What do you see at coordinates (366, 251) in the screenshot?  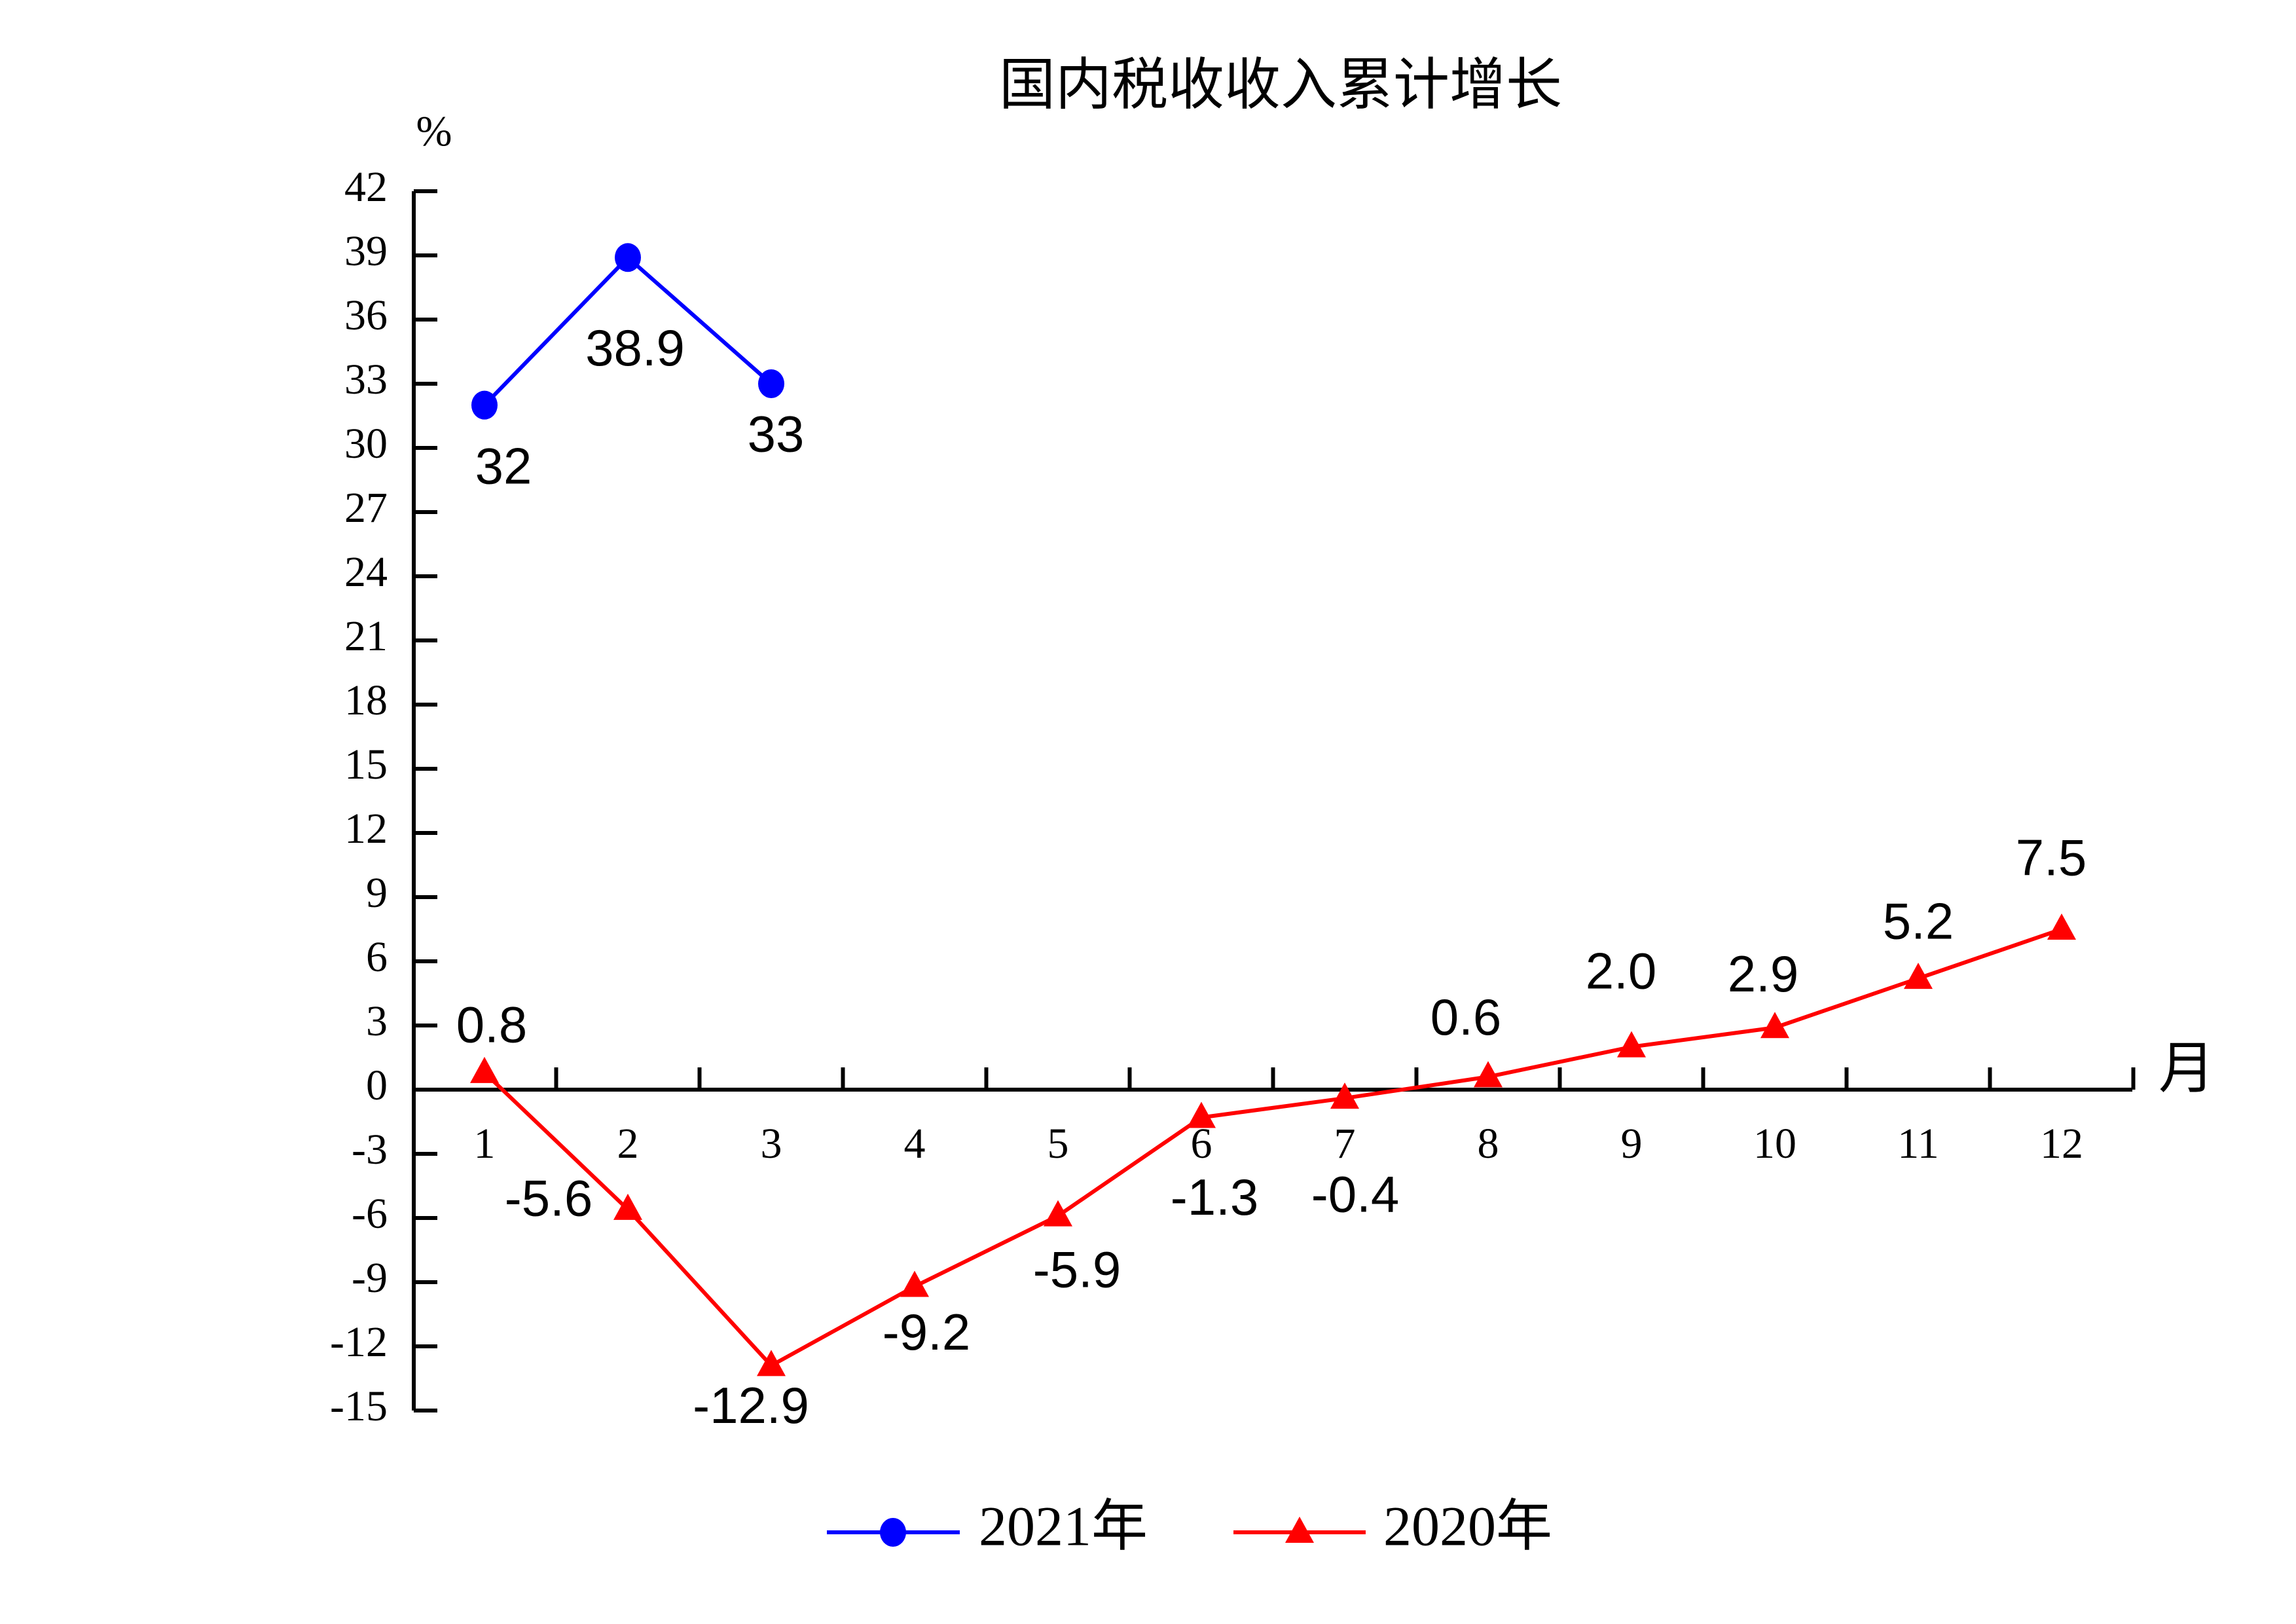 I see `y-tick-label: 39` at bounding box center [366, 251].